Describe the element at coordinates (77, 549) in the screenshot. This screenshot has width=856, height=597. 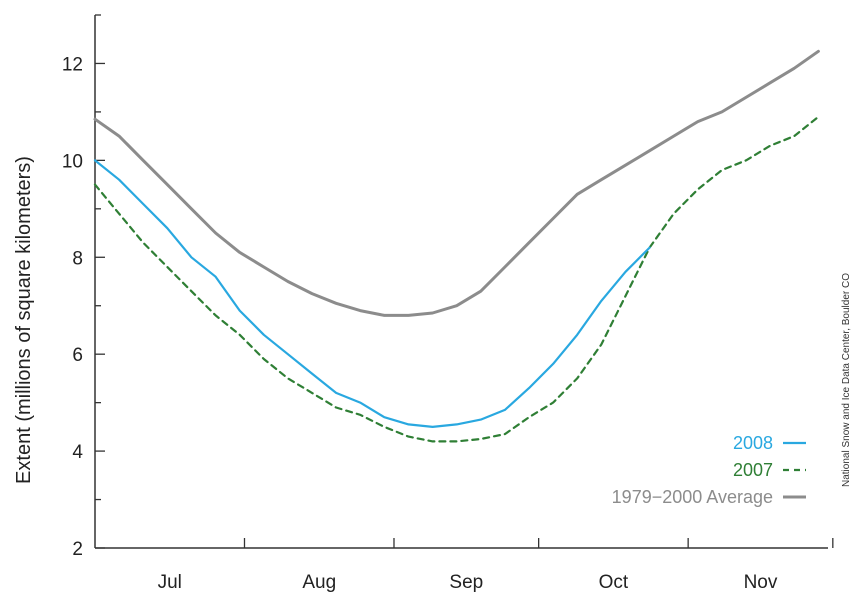
I see `y-tick-label: 2` at that location.